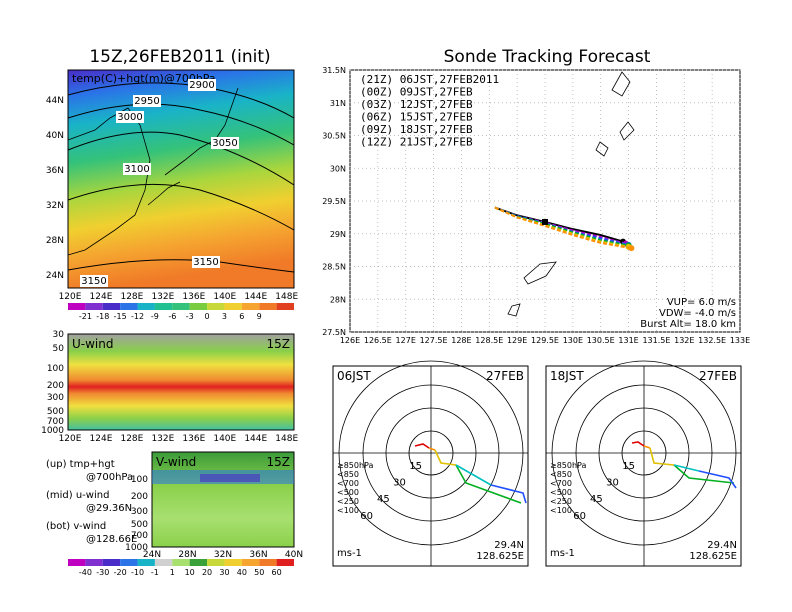 This screenshot has height=612, width=792. Describe the element at coordinates (224, 572) in the screenshot. I see `wind-colorbar-label: 30` at that location.